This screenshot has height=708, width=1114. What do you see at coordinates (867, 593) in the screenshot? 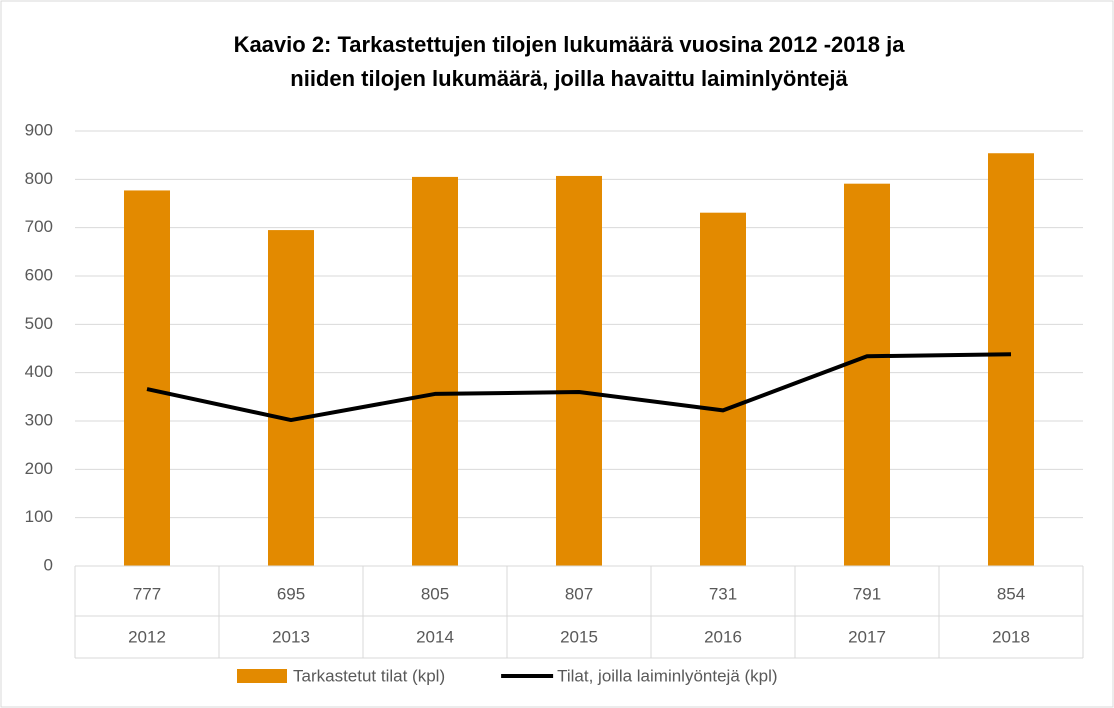
I see `data-label: 791` at bounding box center [867, 593].